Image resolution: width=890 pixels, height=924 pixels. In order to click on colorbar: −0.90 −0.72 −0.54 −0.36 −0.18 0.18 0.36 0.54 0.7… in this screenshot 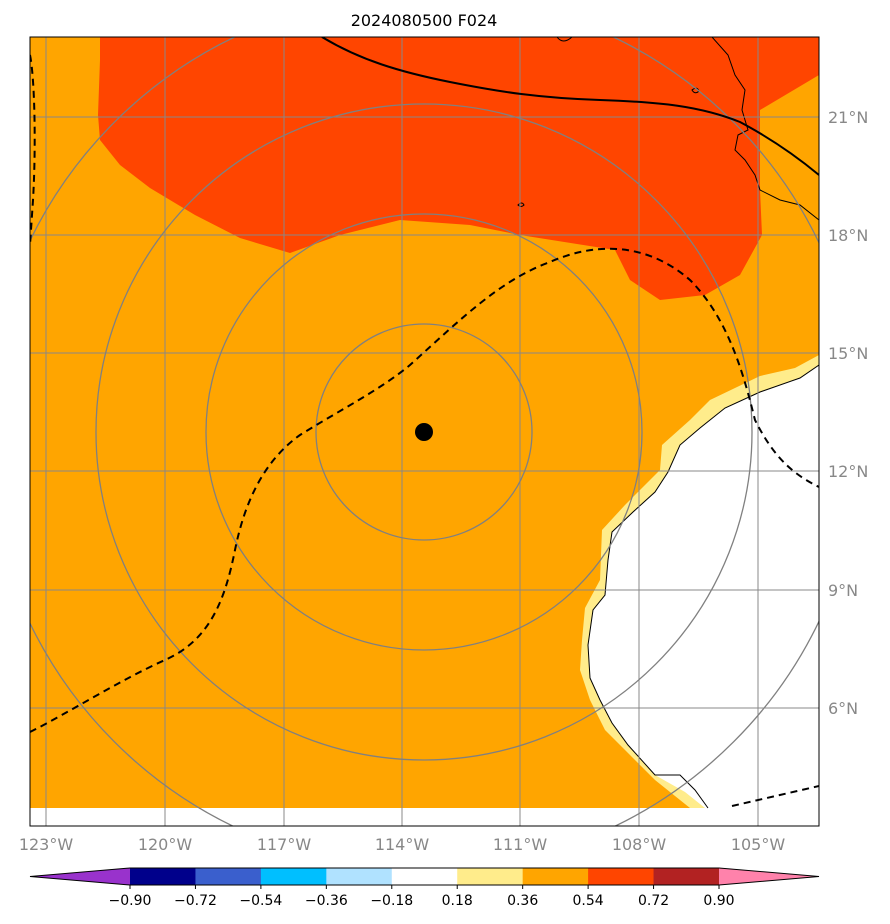, I will do `click(424, 888)`.